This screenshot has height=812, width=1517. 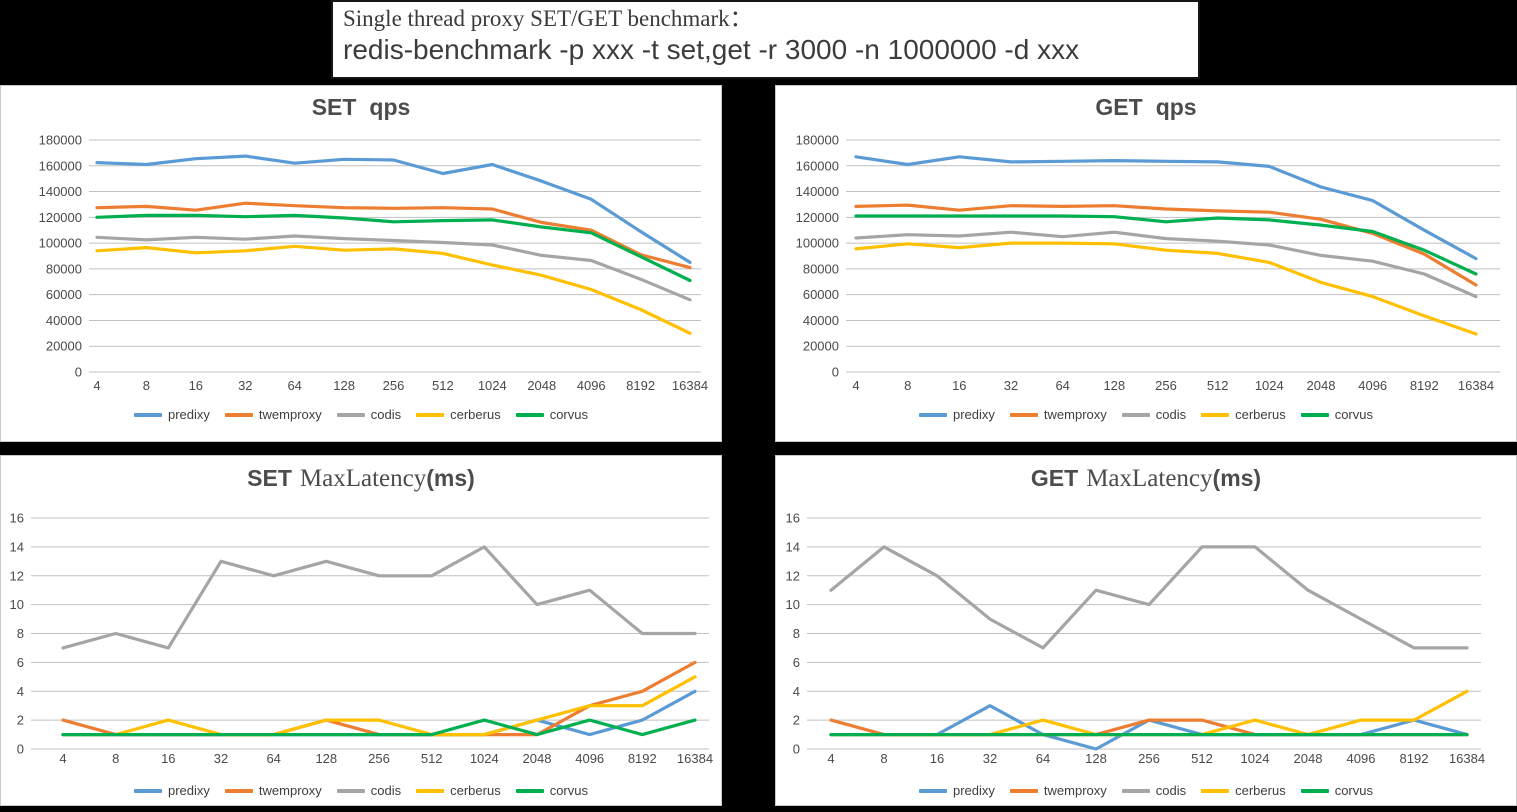 I want to click on y-axis-label: 10, so click(x=17, y=604).